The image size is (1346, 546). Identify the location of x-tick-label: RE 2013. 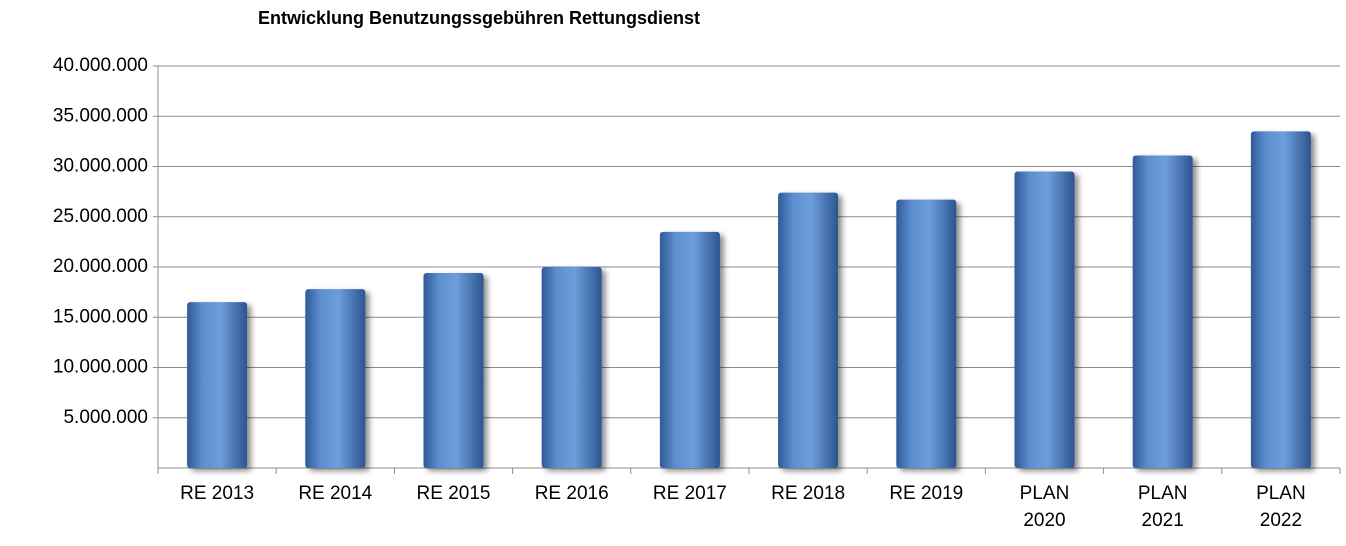
(217, 493).